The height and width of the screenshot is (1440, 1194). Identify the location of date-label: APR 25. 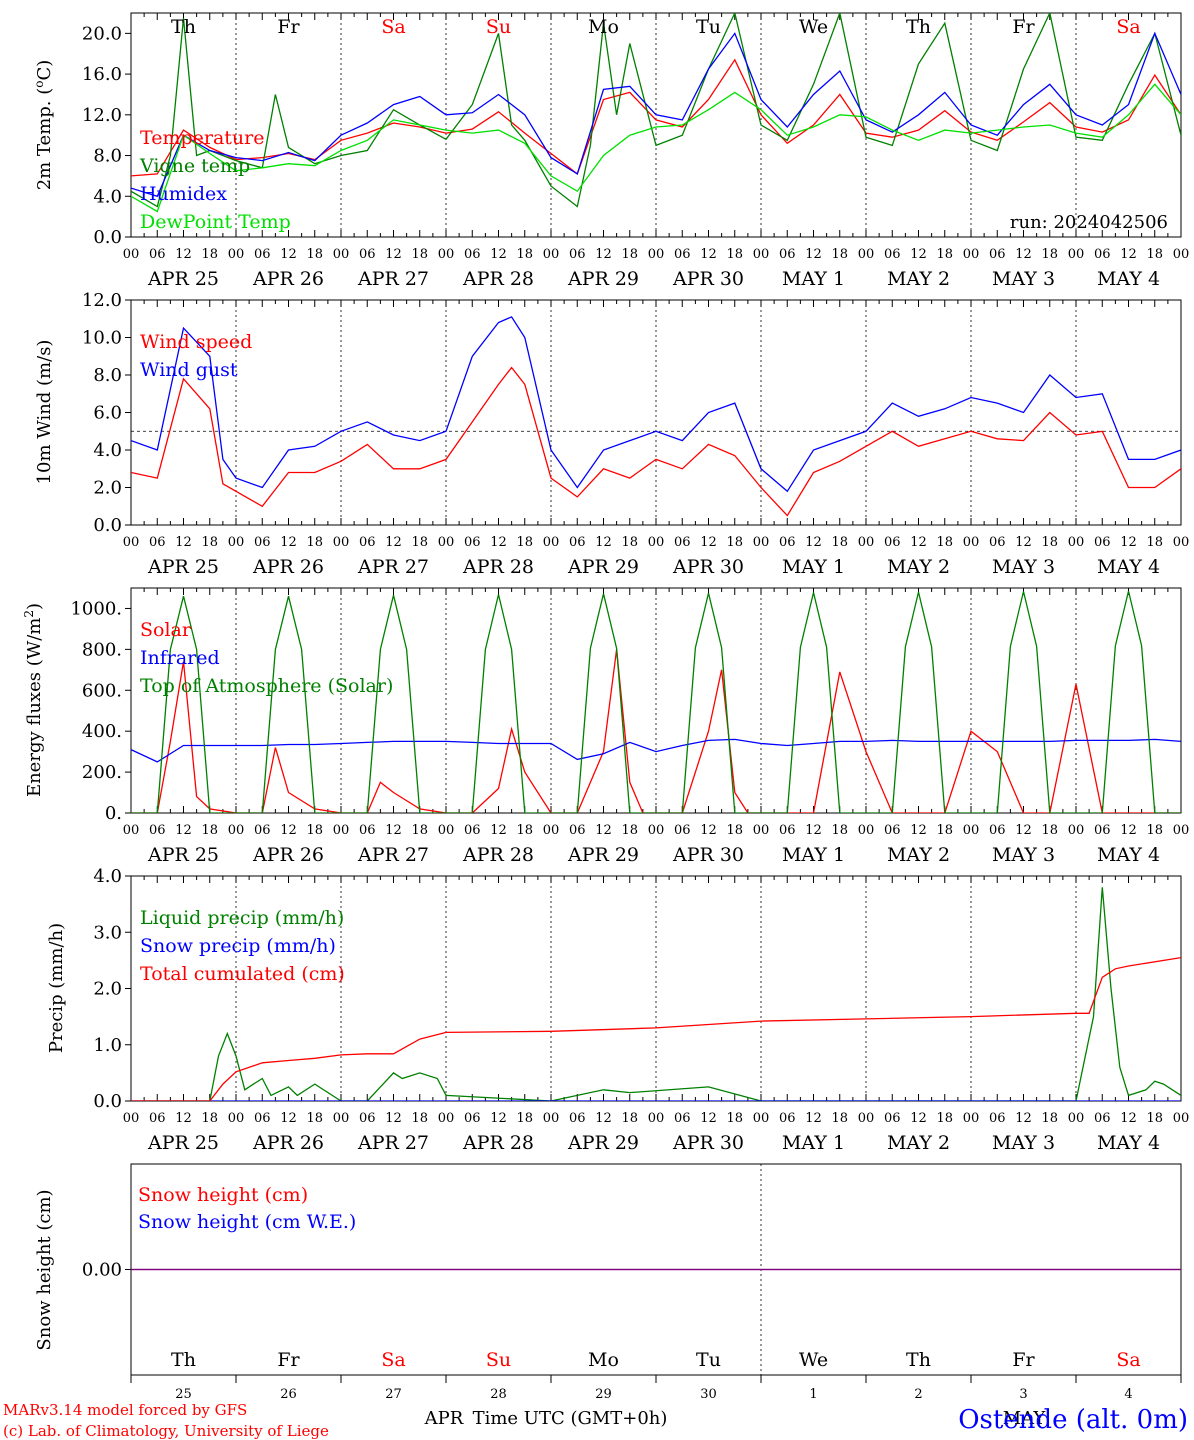
(183, 1143).